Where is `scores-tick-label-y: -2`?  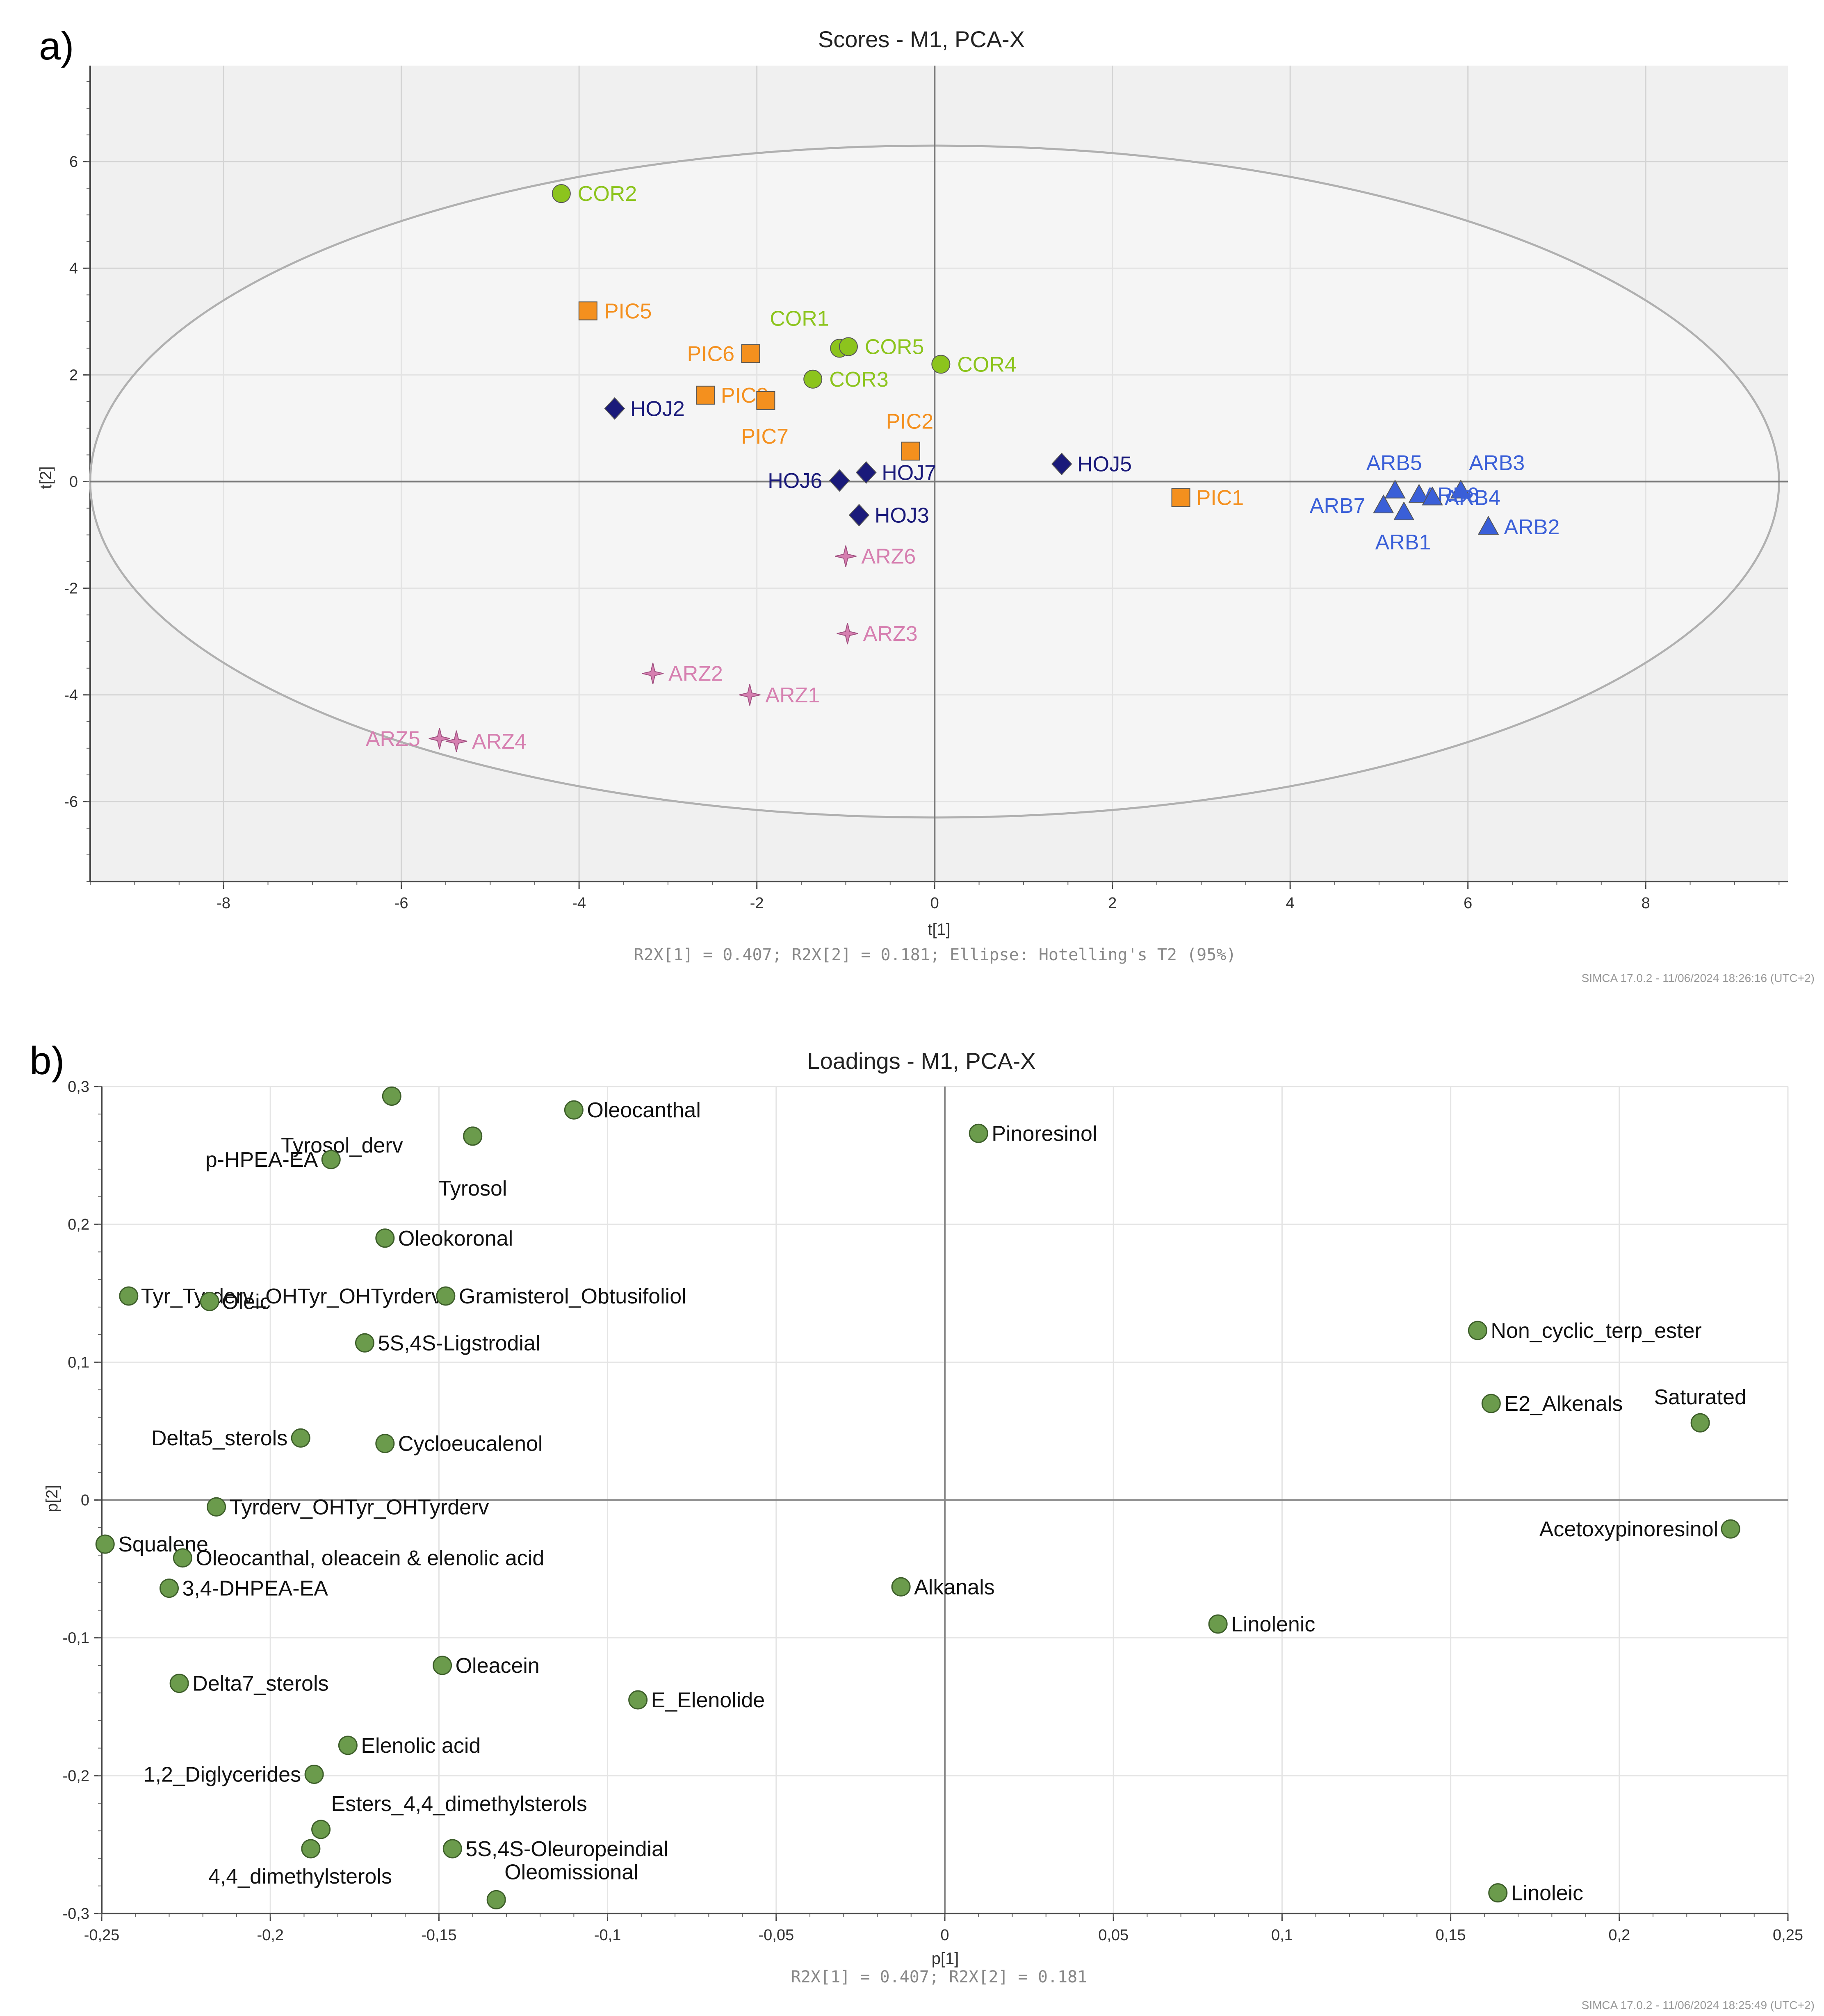 scores-tick-label-y: -2 is located at coordinates (71, 588).